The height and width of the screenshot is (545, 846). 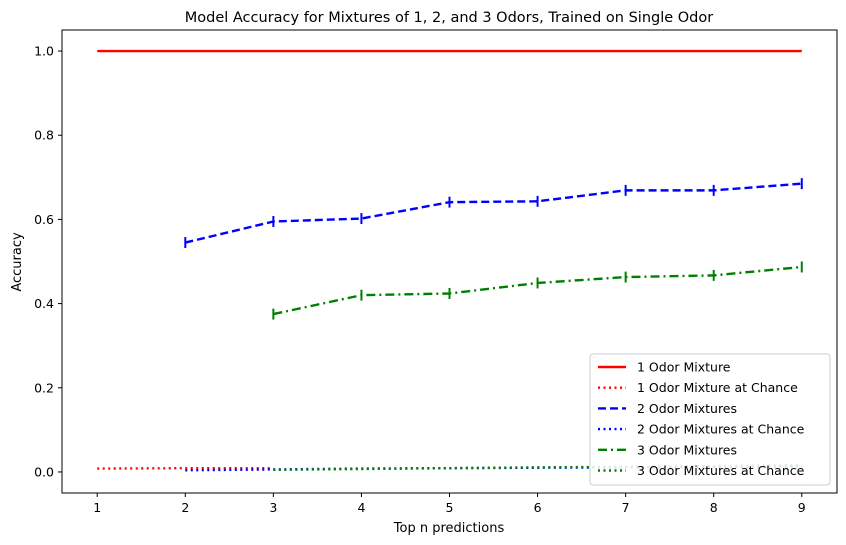 I want to click on y-tick-label: 0.8, so click(x=44, y=135).